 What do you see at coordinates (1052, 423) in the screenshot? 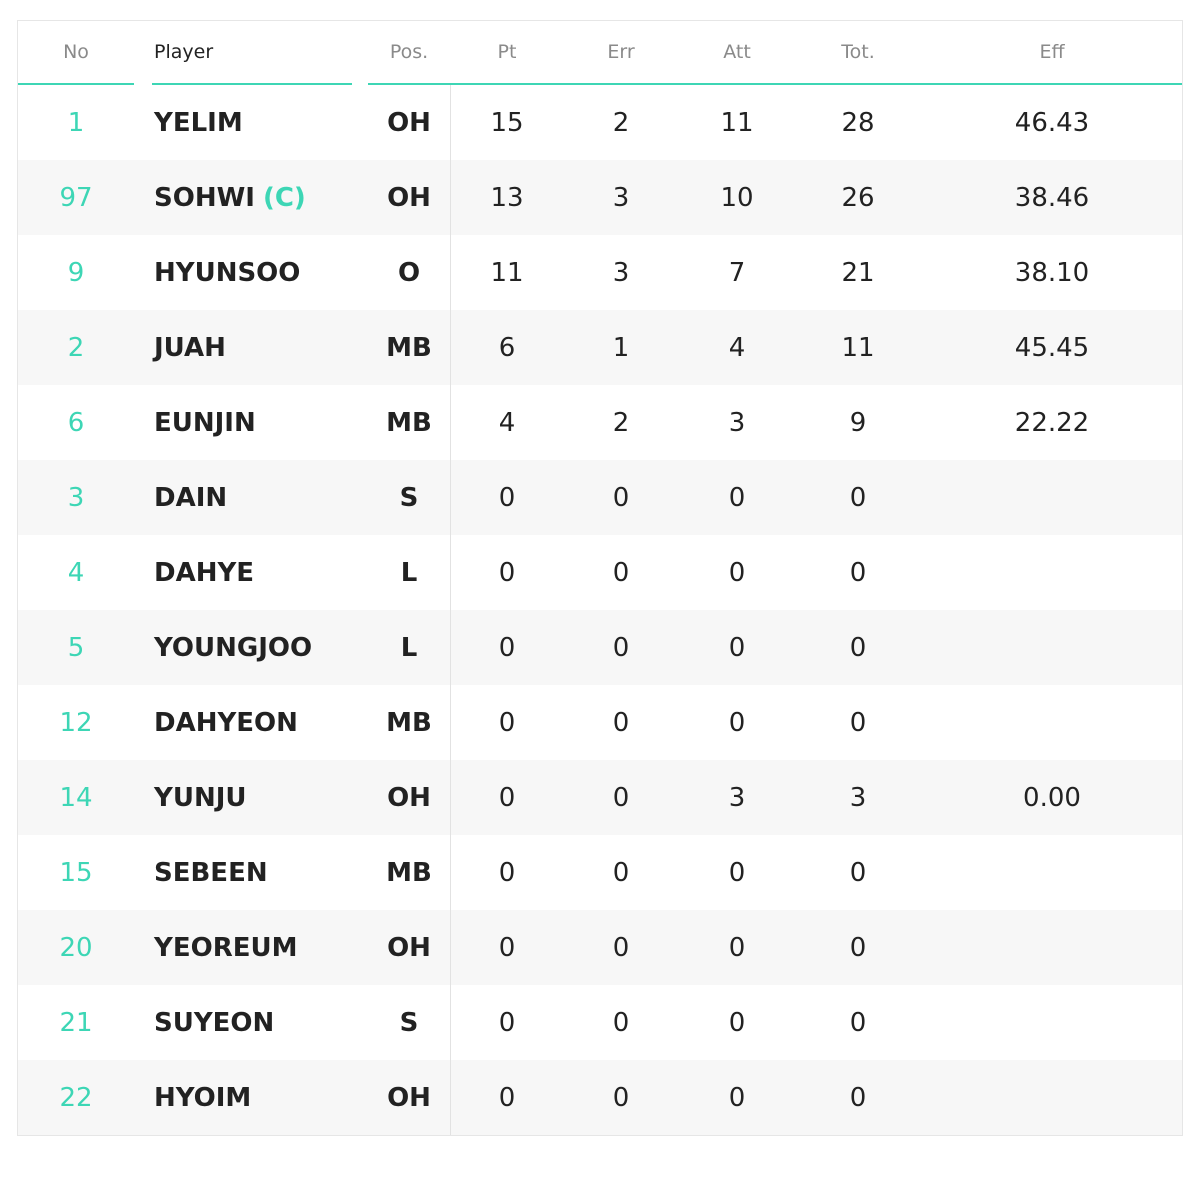
I see `efficiency: 22.22` at bounding box center [1052, 423].